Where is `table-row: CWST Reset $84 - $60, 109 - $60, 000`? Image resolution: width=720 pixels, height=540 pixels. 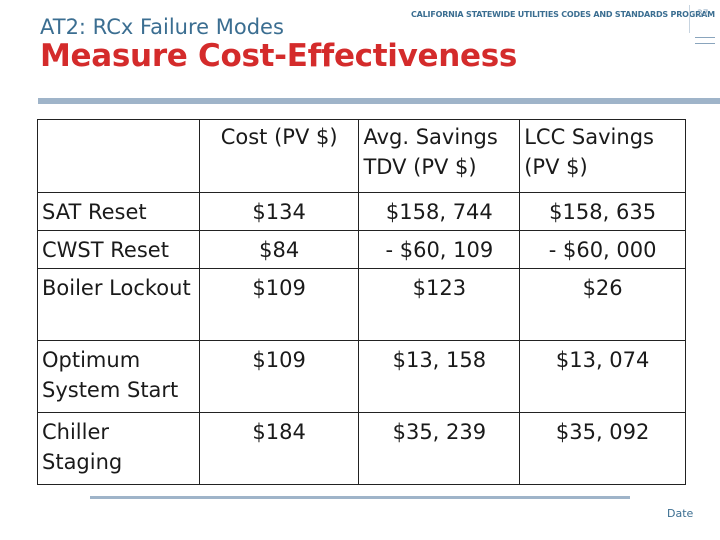 table-row: CWST Reset $84 - $60, 109 - $60, 000 is located at coordinates (361, 249).